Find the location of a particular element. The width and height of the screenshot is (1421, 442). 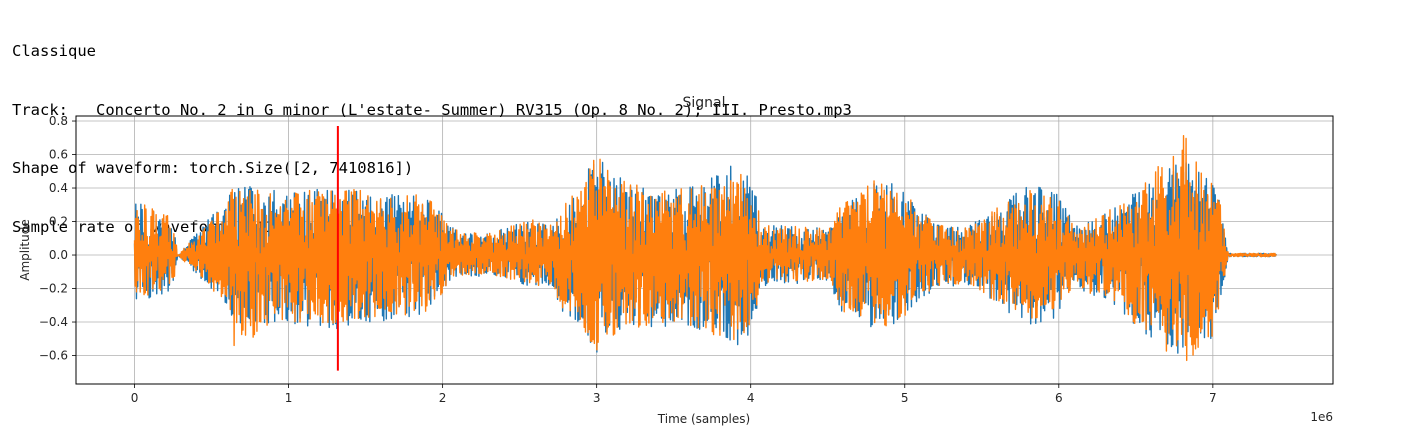

x-tick-label: 3 is located at coordinates (597, 398).